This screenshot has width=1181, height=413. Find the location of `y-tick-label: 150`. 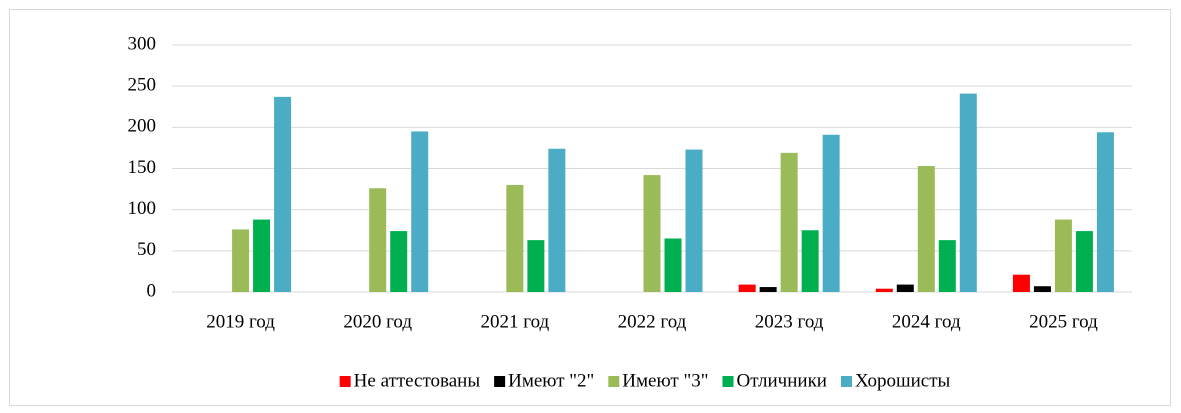

y-tick-label: 150 is located at coordinates (142, 167).